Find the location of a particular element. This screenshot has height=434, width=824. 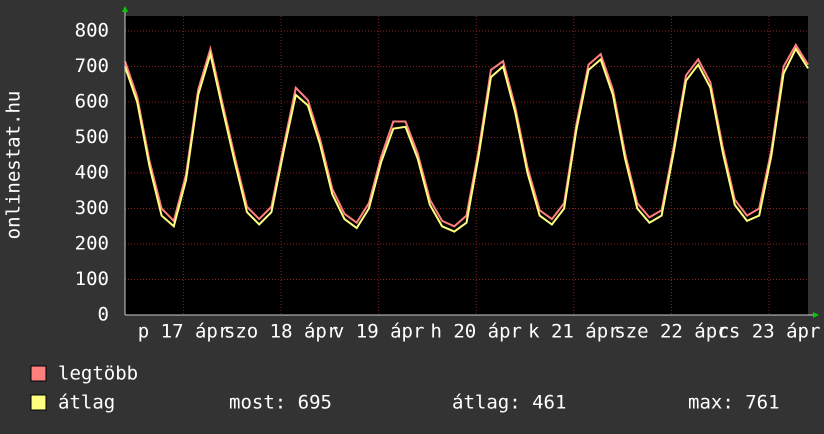

y-tick-label: 600 is located at coordinates (92, 102).